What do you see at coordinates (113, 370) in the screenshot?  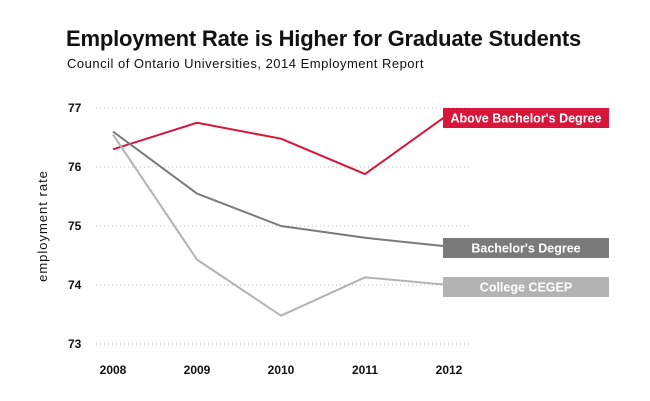 I see `x-tick-label-2008: 2008` at bounding box center [113, 370].